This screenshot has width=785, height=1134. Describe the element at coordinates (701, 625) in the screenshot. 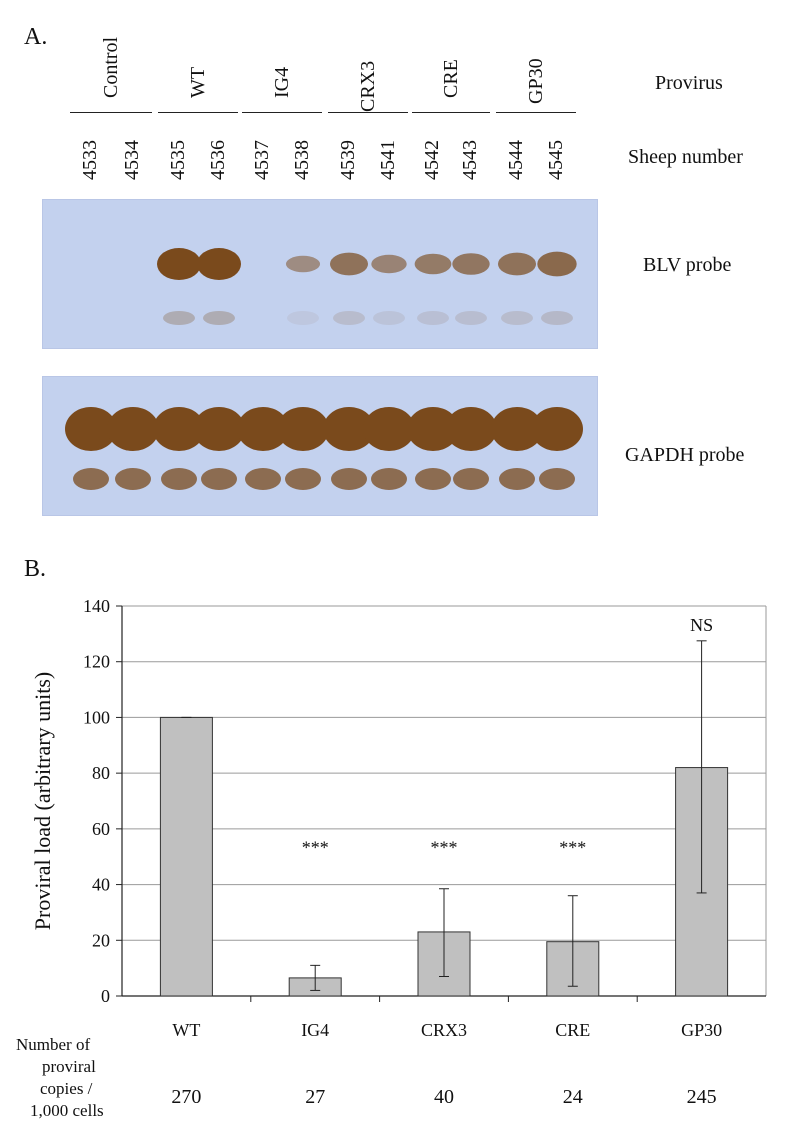

I see `significance-label: NS` at that location.